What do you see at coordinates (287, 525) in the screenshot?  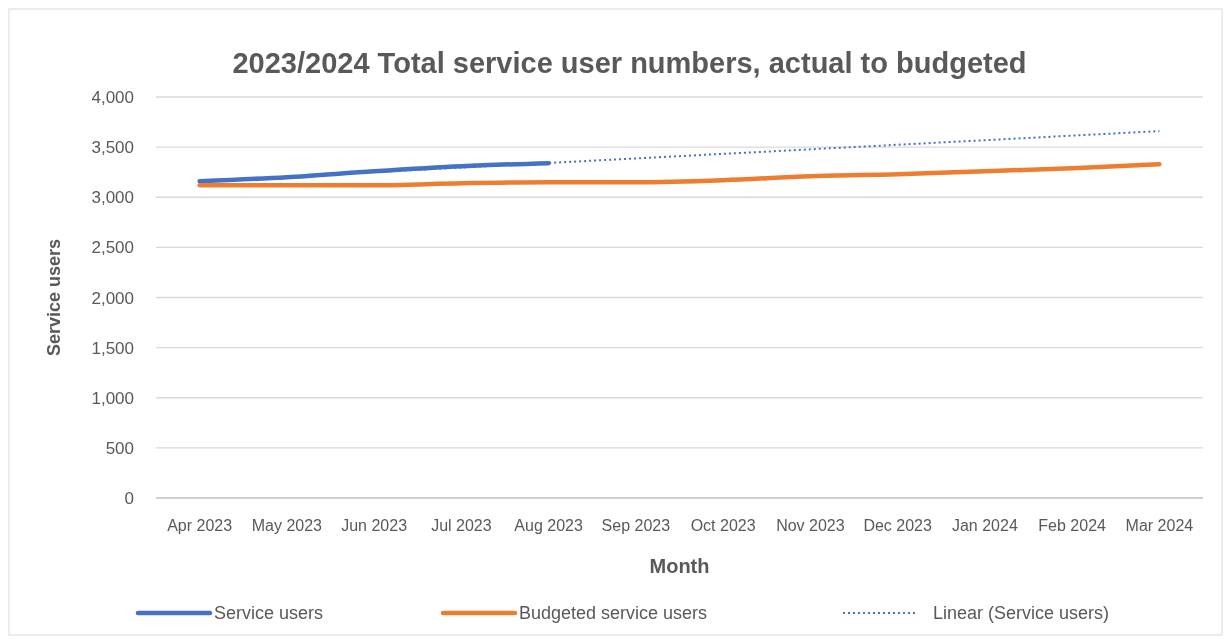 I see `x-tick-label: May 2023` at bounding box center [287, 525].